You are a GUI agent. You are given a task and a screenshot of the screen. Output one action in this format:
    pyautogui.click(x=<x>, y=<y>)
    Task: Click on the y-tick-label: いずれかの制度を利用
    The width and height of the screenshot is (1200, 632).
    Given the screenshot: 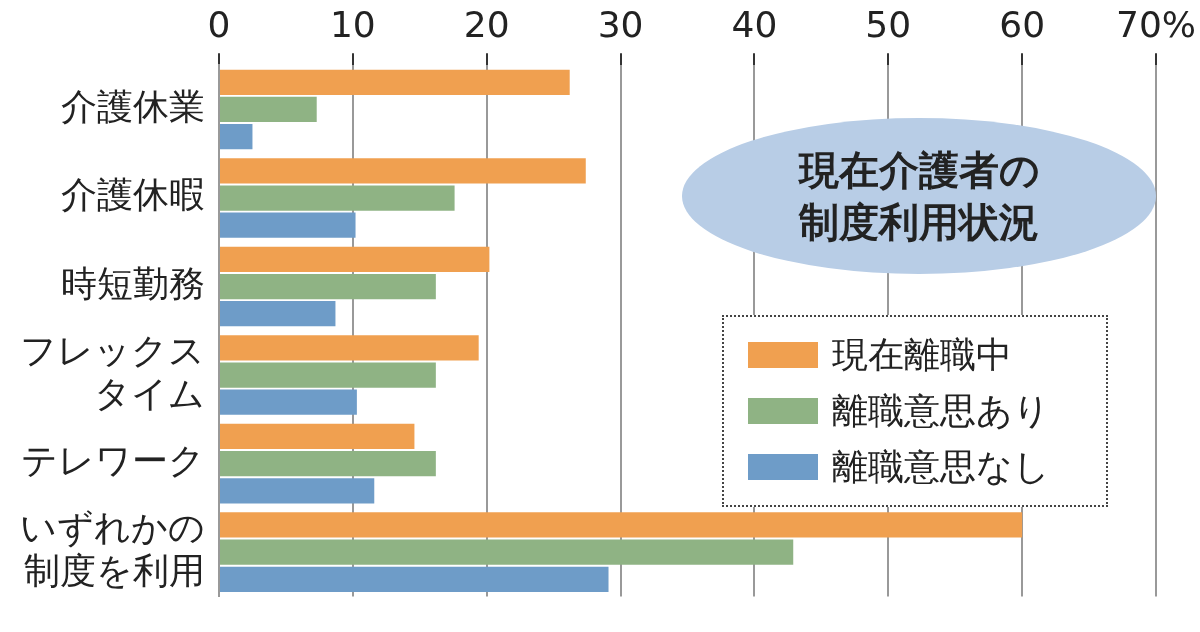 What is the action you would take?
    pyautogui.click(x=112, y=549)
    